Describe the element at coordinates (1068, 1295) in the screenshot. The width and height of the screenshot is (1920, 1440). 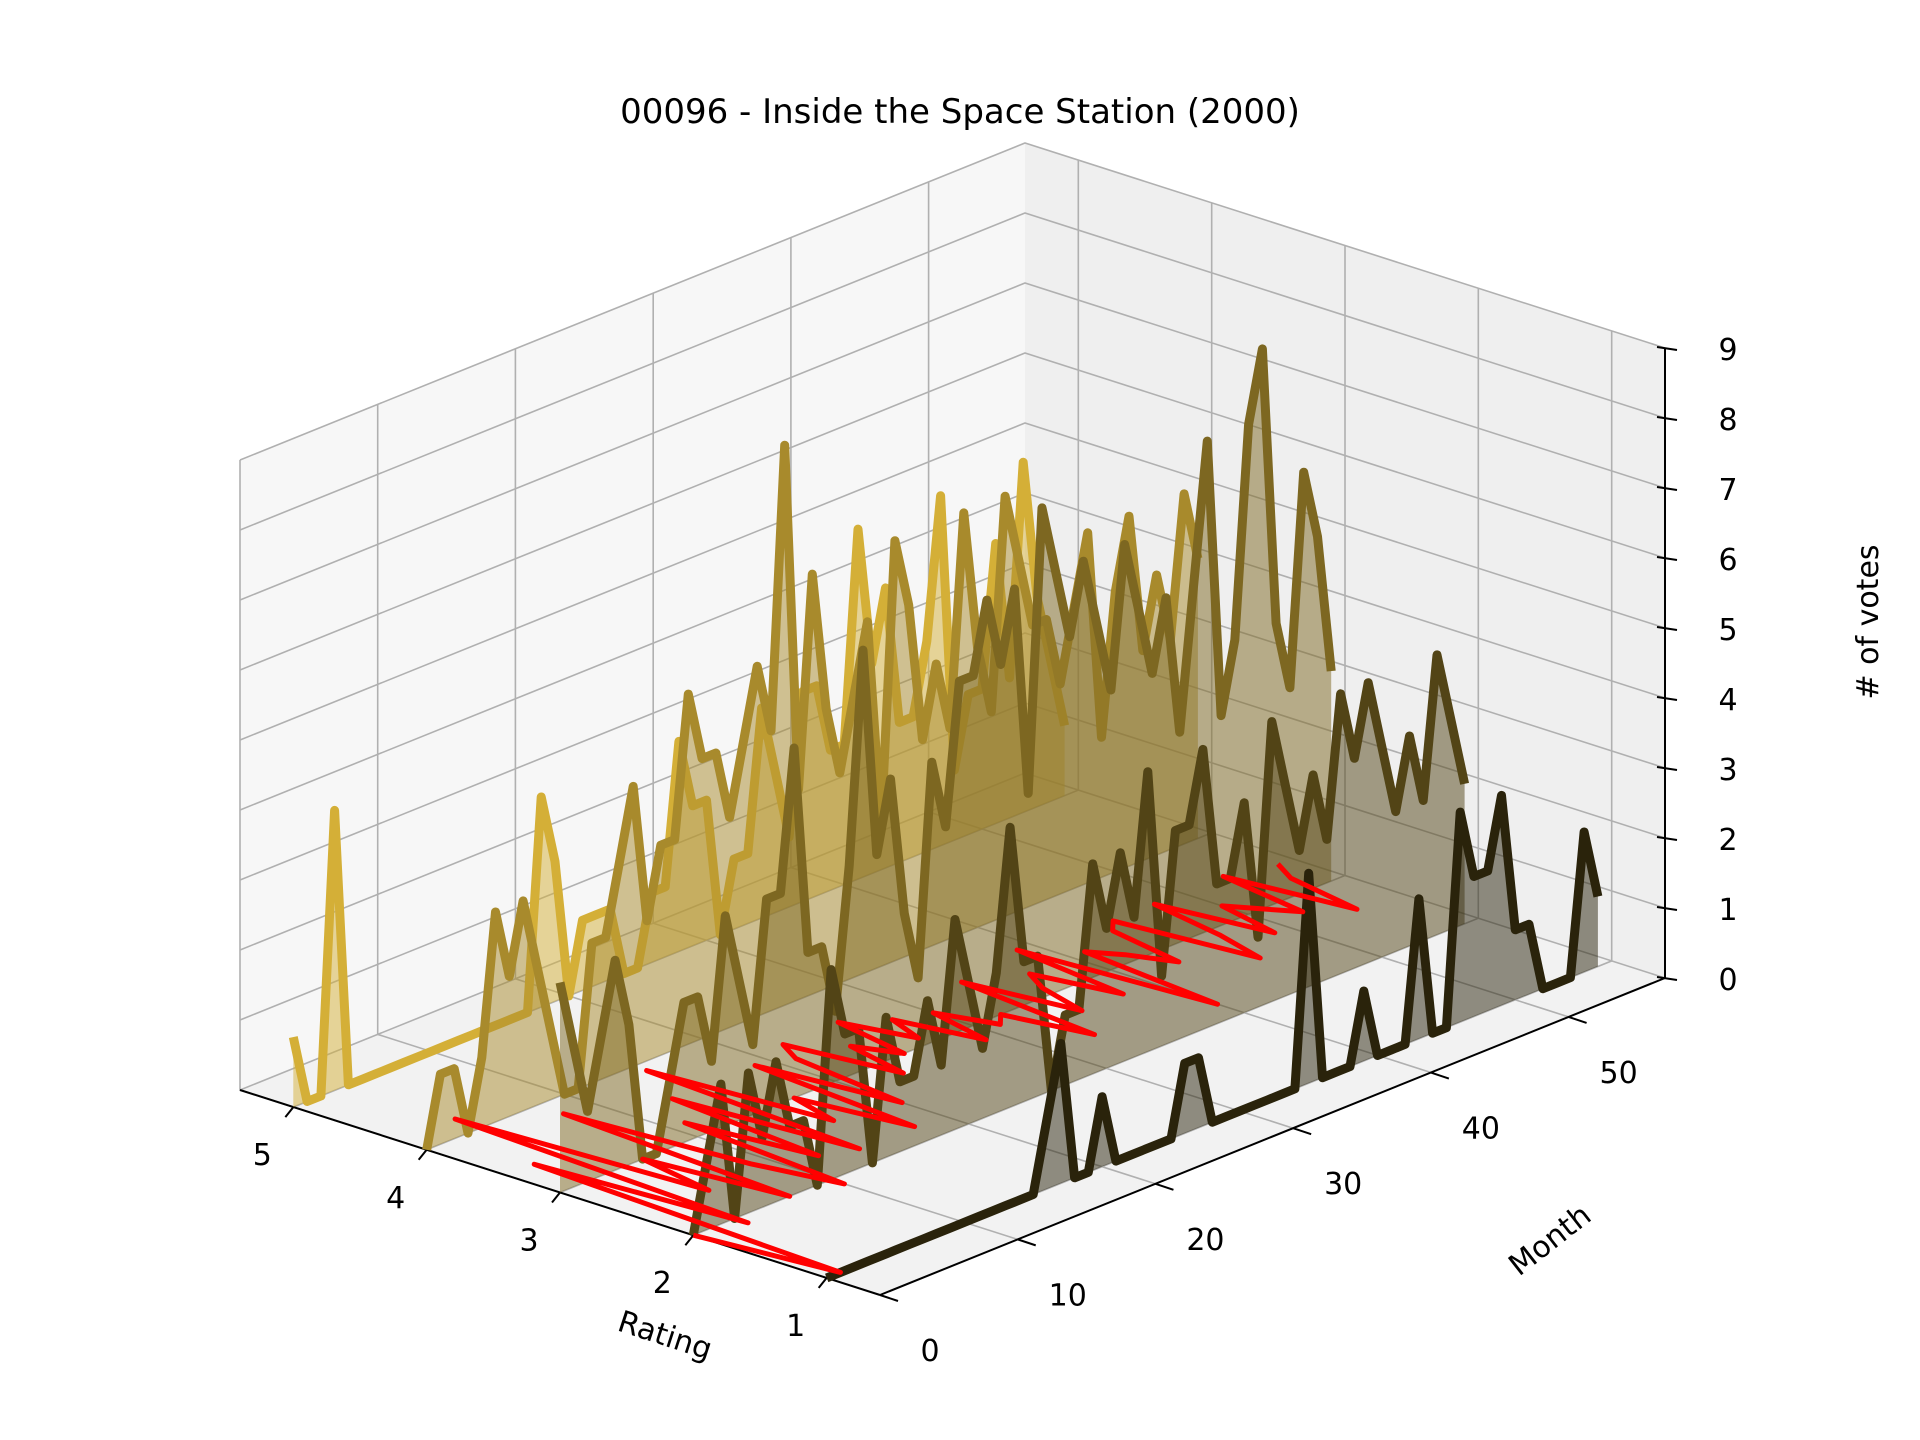
I see `month-tick-label: 10` at that location.